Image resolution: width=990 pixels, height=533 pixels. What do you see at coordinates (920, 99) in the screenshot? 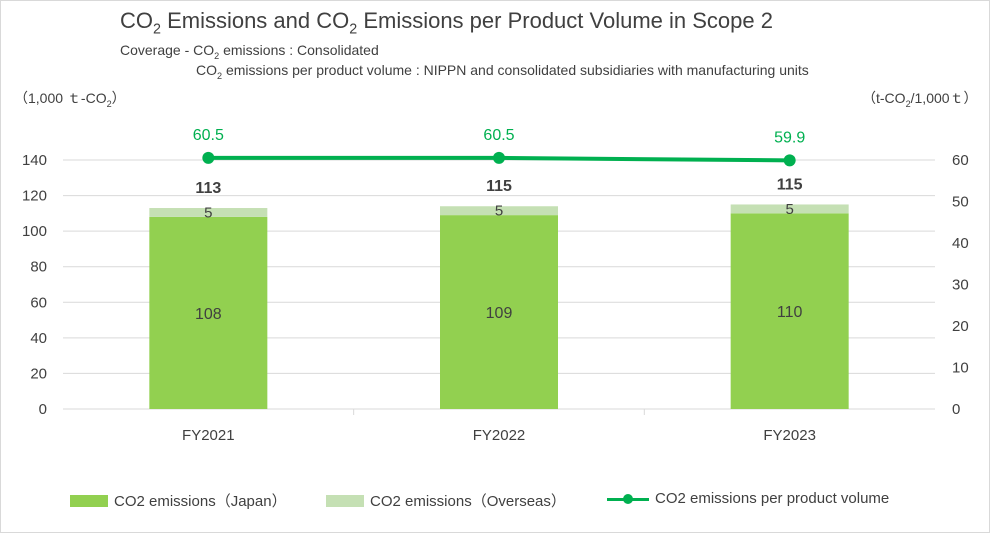
I see `right-axis-unit: （t-CO2/1,000ｔ）` at bounding box center [920, 99].